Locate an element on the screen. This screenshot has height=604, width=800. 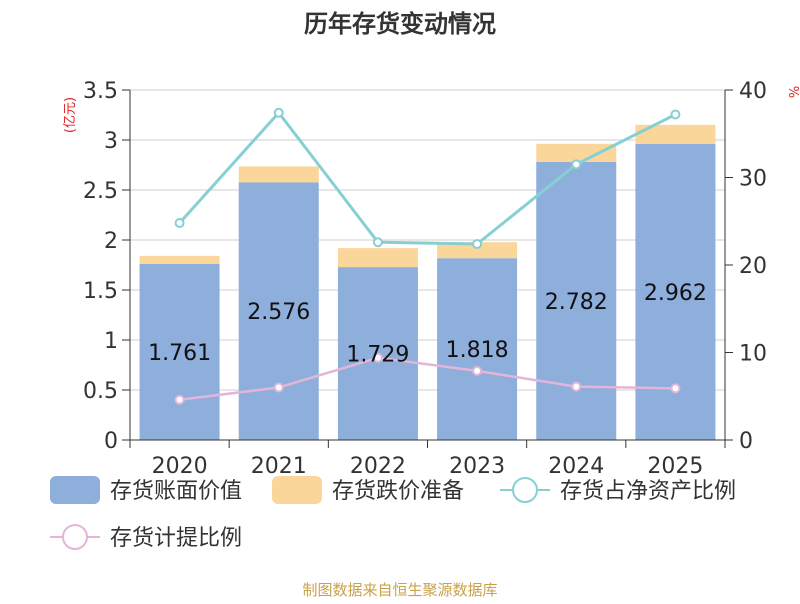
left-tick-label: 3.5 is located at coordinates (100, 91).